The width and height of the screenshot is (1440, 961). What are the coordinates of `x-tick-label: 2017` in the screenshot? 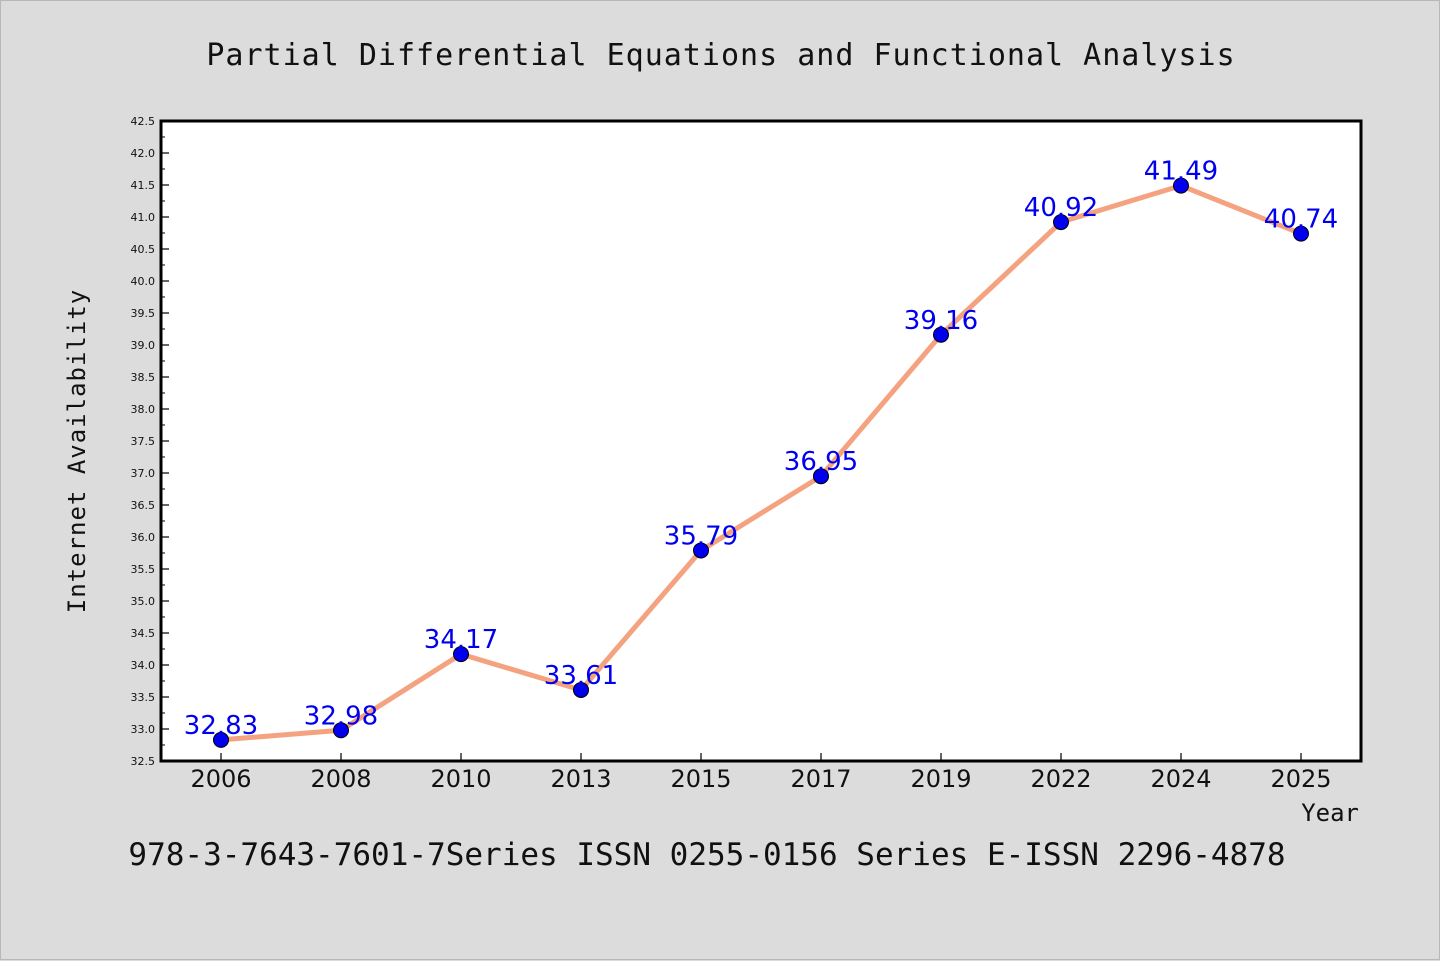 It's located at (820, 779).